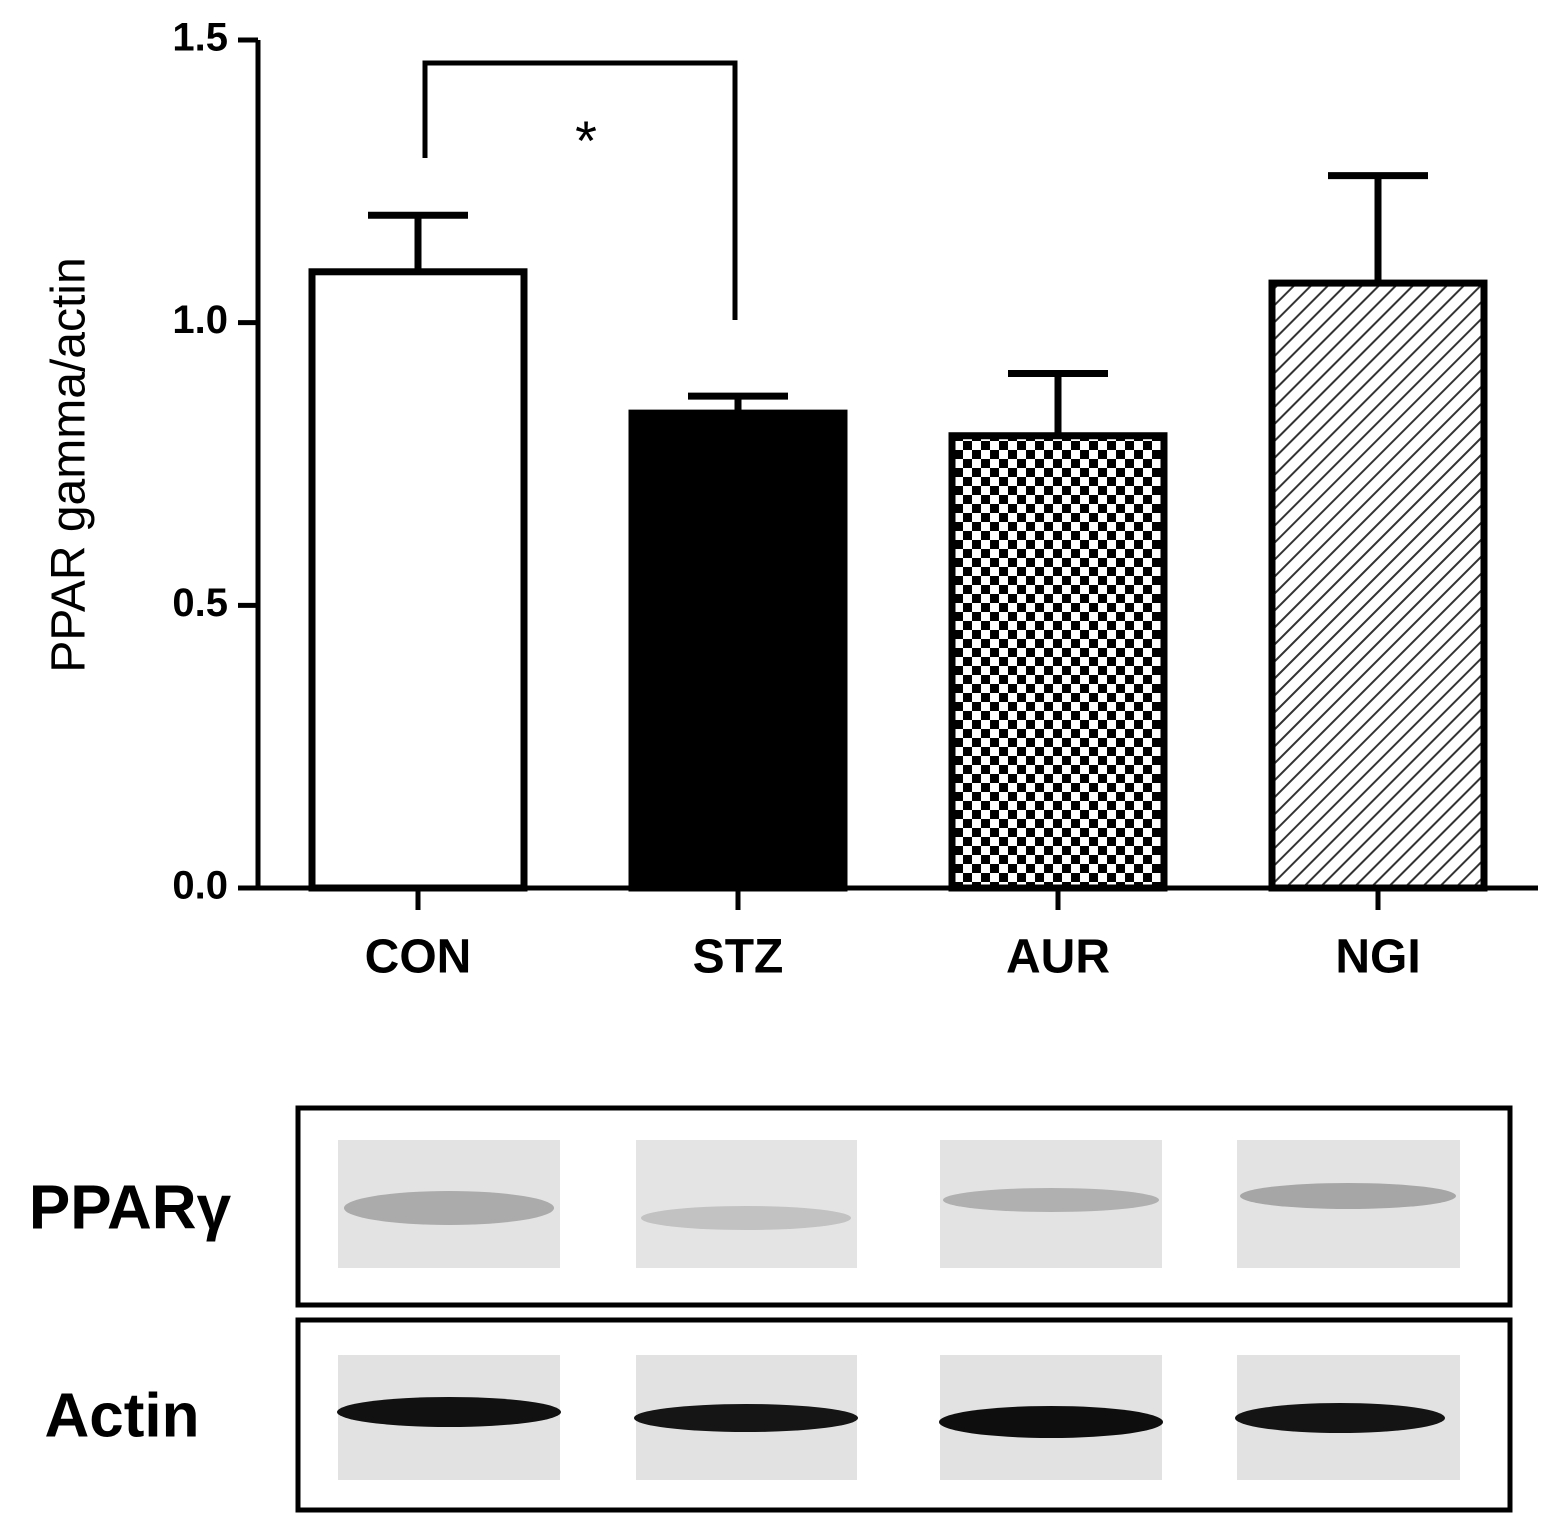 This screenshot has width=1568, height=1532. What do you see at coordinates (200, 38) in the screenshot?
I see `y-tick-label: 1.5` at bounding box center [200, 38].